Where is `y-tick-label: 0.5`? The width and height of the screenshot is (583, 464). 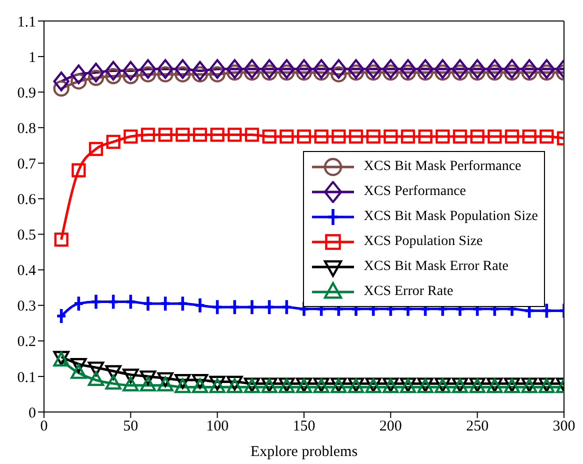
y-tick-label: 0.5 is located at coordinates (26, 236).